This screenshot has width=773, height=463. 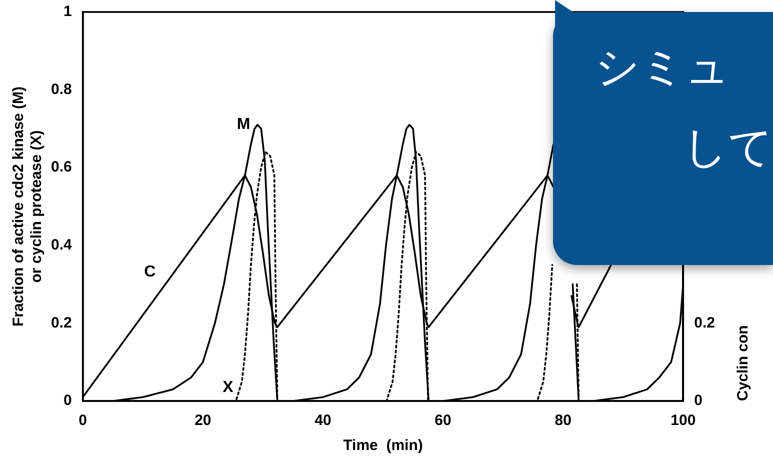 What do you see at coordinates (563, 421) in the screenshot?
I see `x-tick-label: 80` at bounding box center [563, 421].